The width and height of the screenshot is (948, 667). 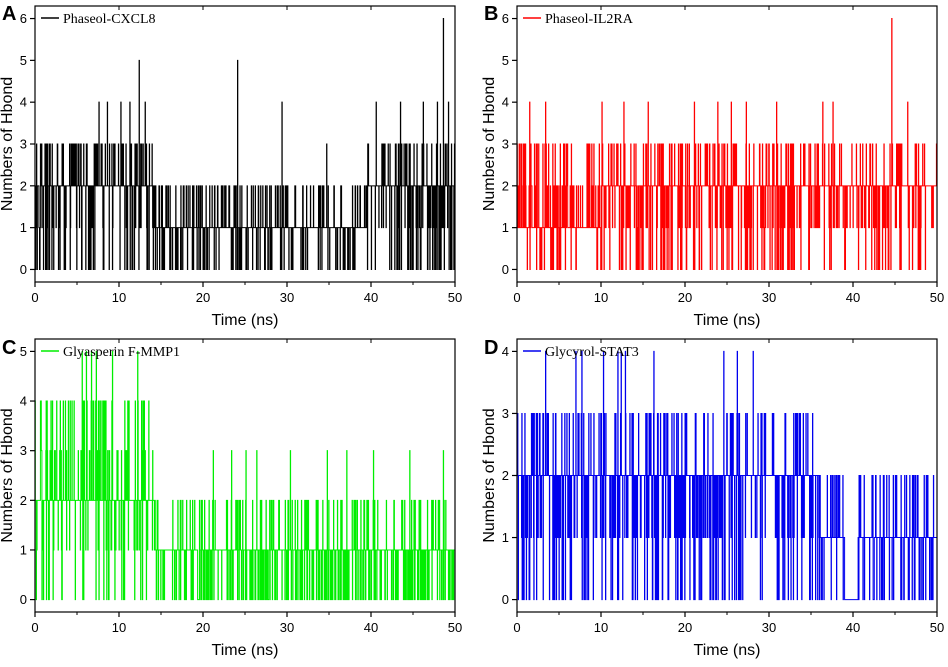 I want to click on legend: Phaseol-CXCL8, so click(x=98, y=19).